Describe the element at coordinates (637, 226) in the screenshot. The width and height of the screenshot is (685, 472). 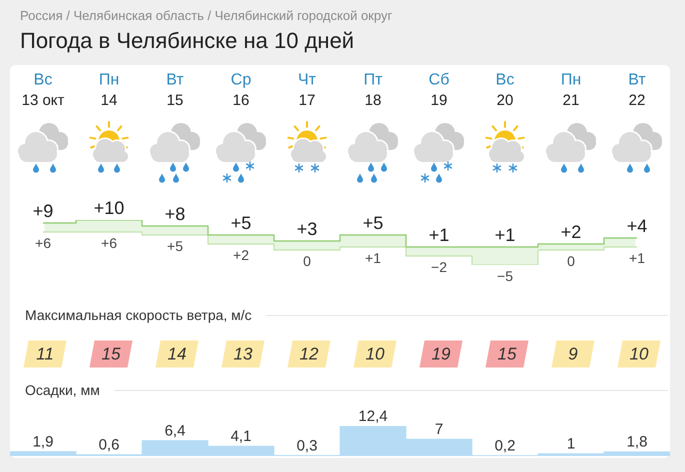
I see `data-label: +4` at that location.